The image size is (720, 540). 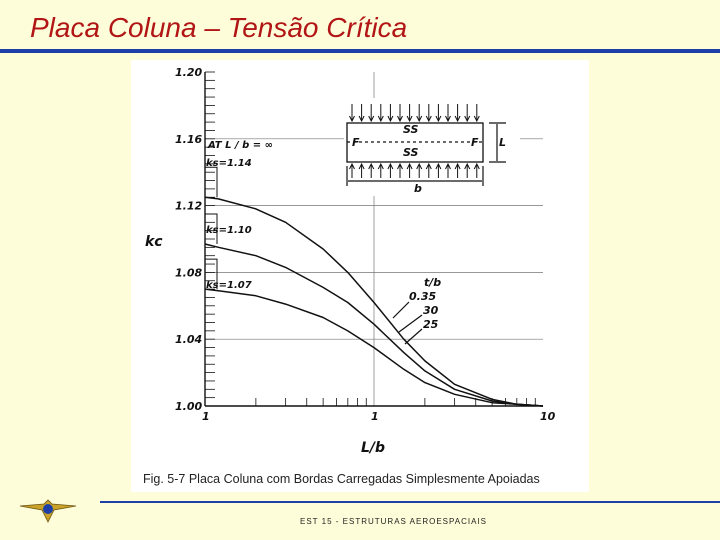 What do you see at coordinates (411, 152) in the screenshot?
I see `inset-bottom-label: SS` at bounding box center [411, 152].